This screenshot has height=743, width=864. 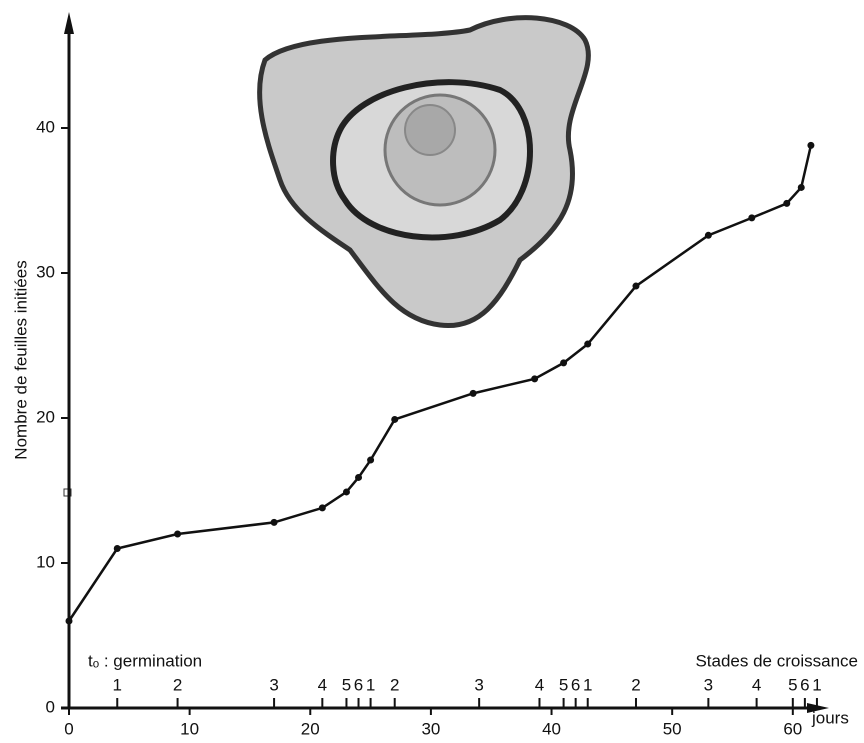 What do you see at coordinates (792, 728) in the screenshot?
I see `x-tick-label: 60` at bounding box center [792, 728].